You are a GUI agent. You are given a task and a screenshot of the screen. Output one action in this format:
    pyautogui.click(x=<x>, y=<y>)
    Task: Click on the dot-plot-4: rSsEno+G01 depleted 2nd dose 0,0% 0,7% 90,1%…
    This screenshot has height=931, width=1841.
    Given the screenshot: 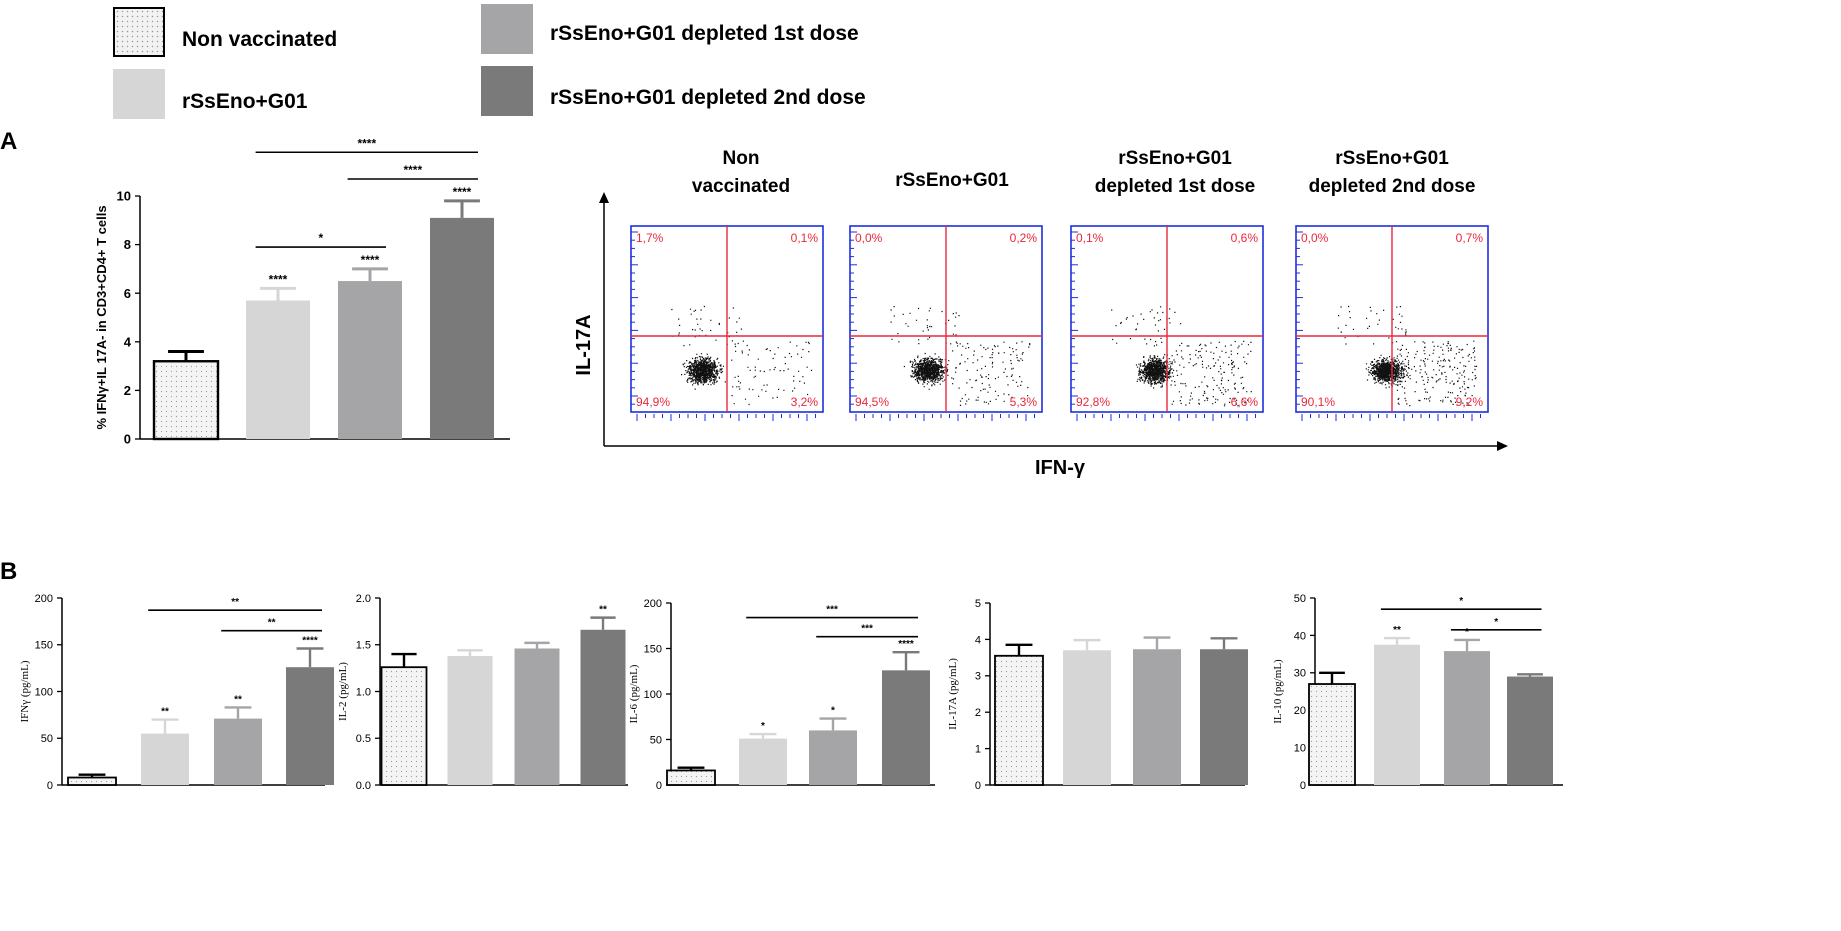 What is the action you would take?
    pyautogui.click(x=1392, y=284)
    